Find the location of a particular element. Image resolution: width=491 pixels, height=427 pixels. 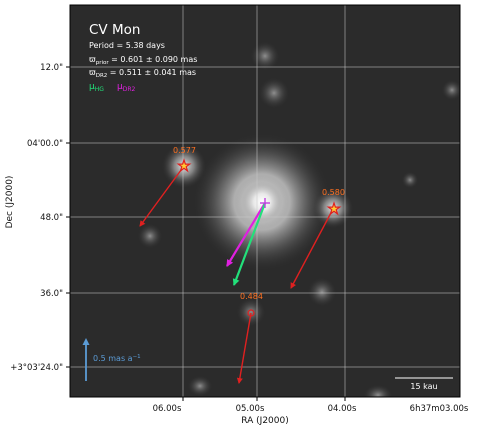

y-tick-label: 12.0" is located at coordinates (51, 68).